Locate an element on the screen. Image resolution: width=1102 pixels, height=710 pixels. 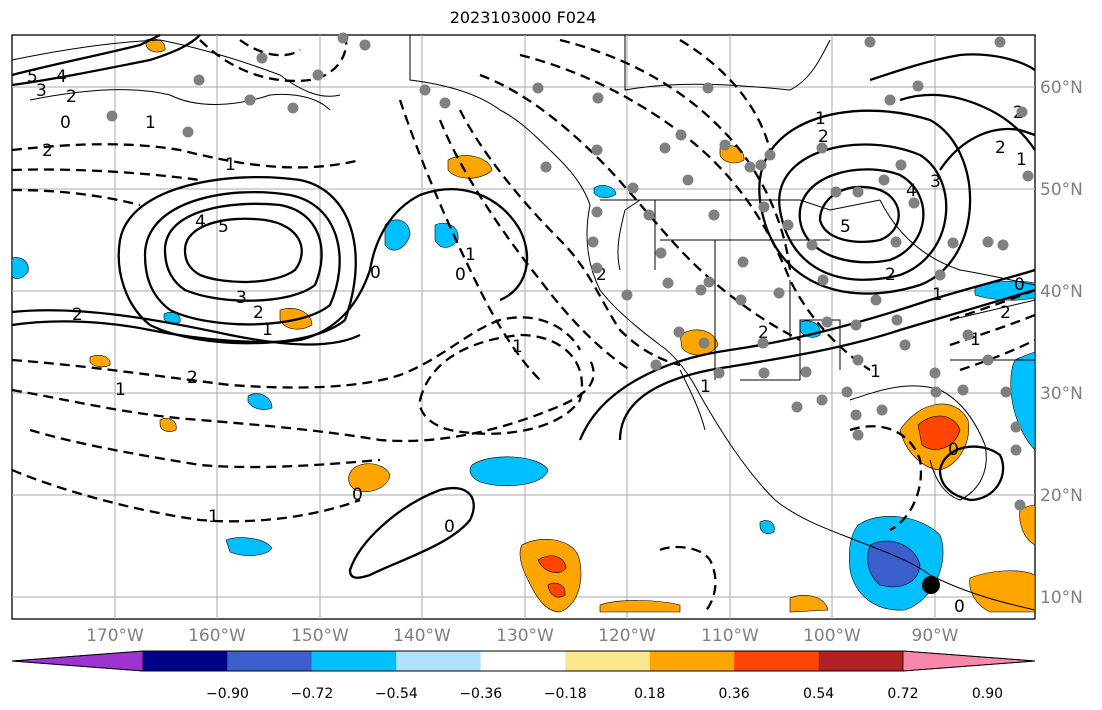
lat-label: 50°N is located at coordinates (1061, 190).